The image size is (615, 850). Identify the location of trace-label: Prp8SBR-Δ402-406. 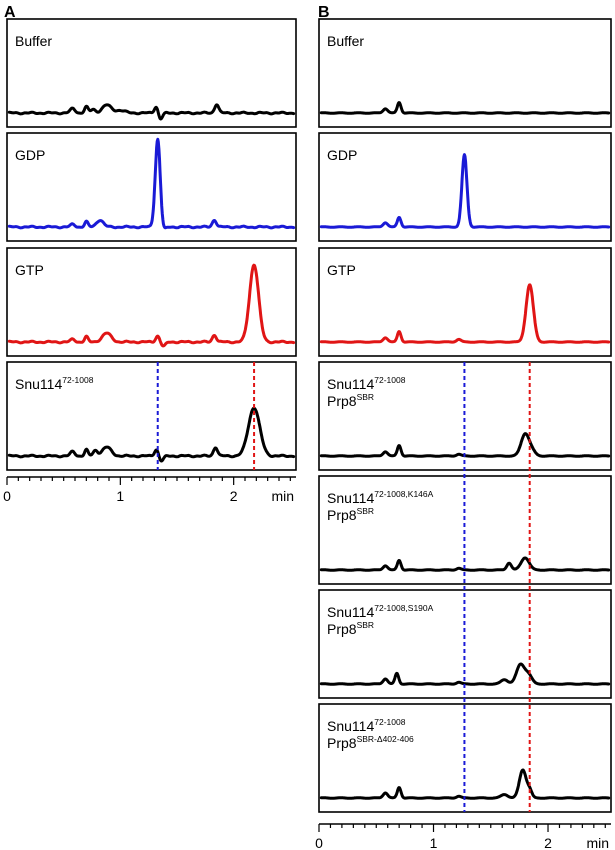
(370, 742).